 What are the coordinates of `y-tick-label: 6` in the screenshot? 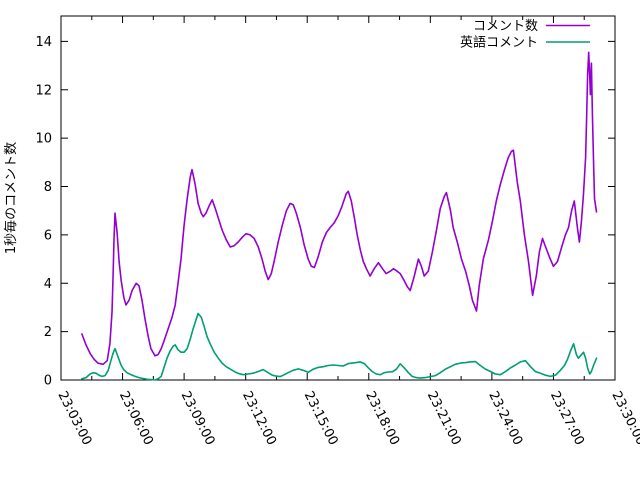 It's located at (48, 235).